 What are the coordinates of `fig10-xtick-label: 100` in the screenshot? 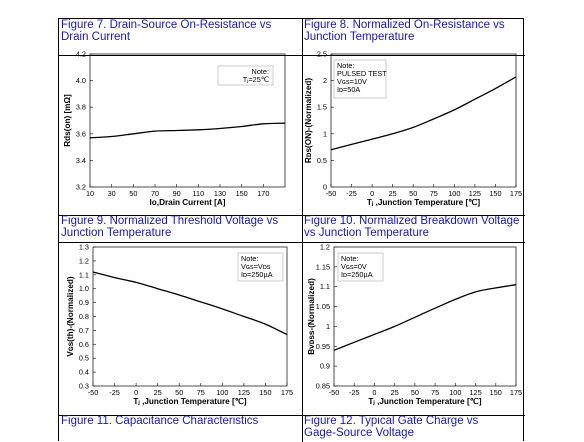 It's located at (455, 392).